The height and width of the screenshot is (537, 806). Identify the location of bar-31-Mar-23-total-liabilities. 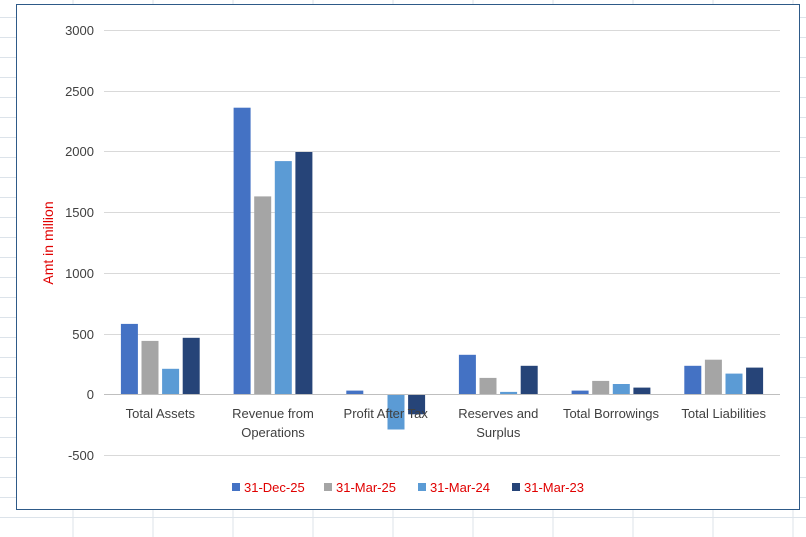
(755, 381).